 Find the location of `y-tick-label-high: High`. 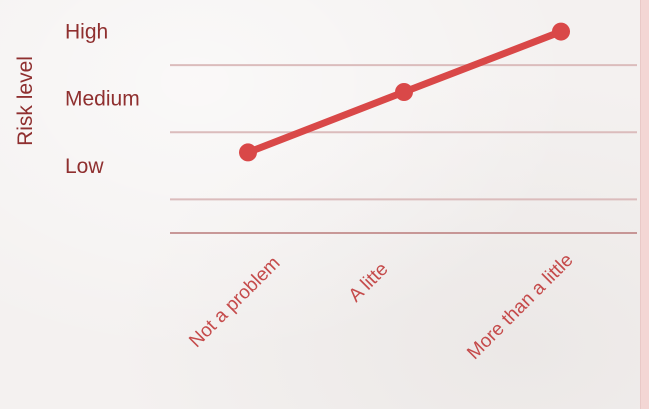

y-tick-label-high: High is located at coordinates (86, 32).